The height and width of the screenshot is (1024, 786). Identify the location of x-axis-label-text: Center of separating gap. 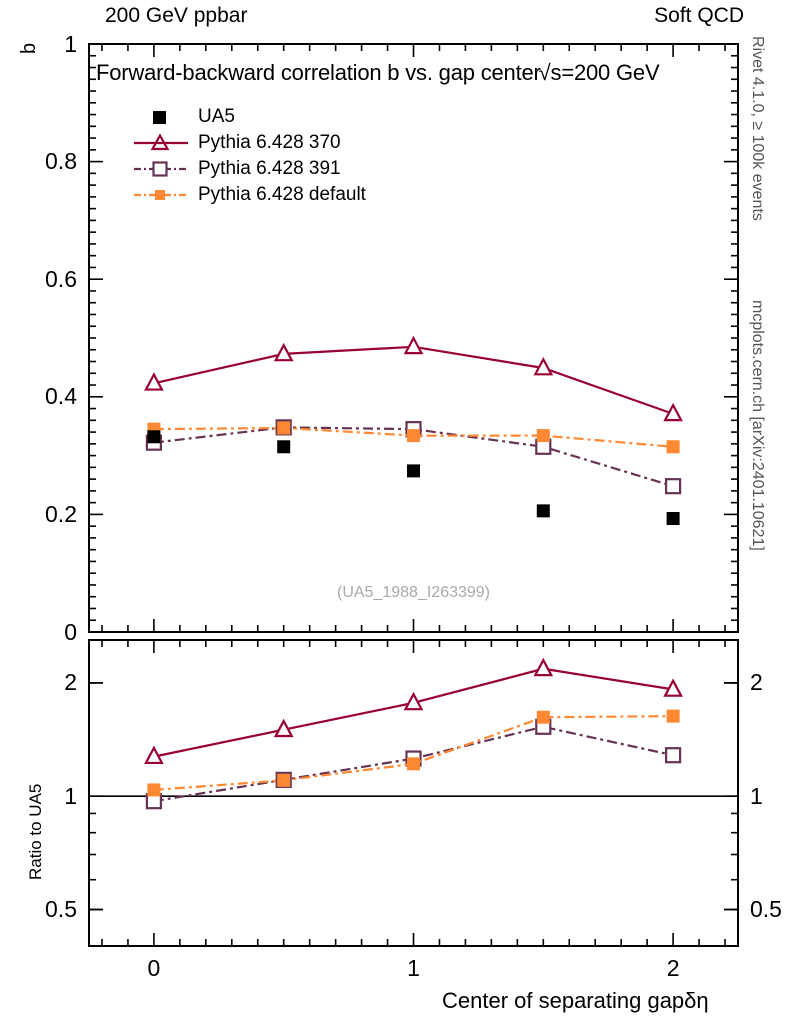
(563, 1000).